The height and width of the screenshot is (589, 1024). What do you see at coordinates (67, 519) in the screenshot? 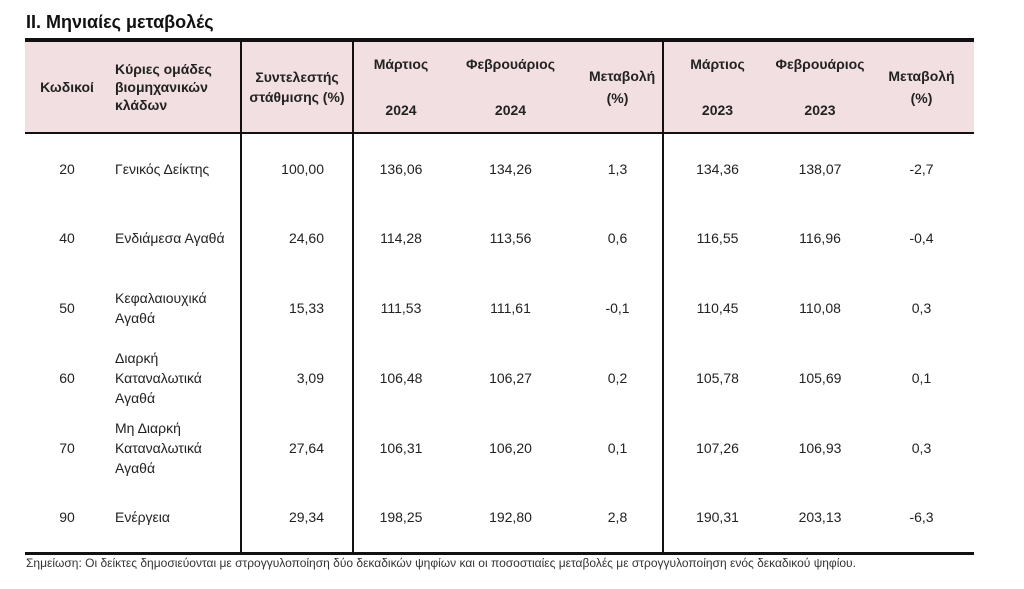
I see `cell-code: 90` at bounding box center [67, 519].